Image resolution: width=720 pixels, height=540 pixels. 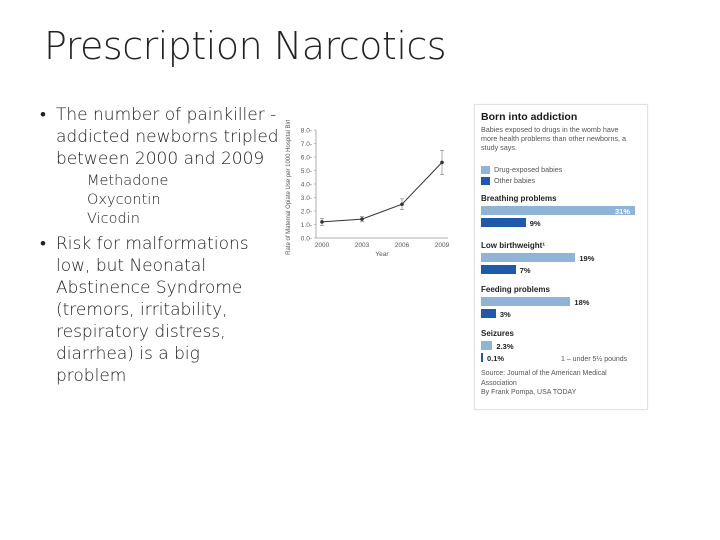 What do you see at coordinates (496, 358) in the screenshot?
I see `bar-value-label: 0.1%` at bounding box center [496, 358].